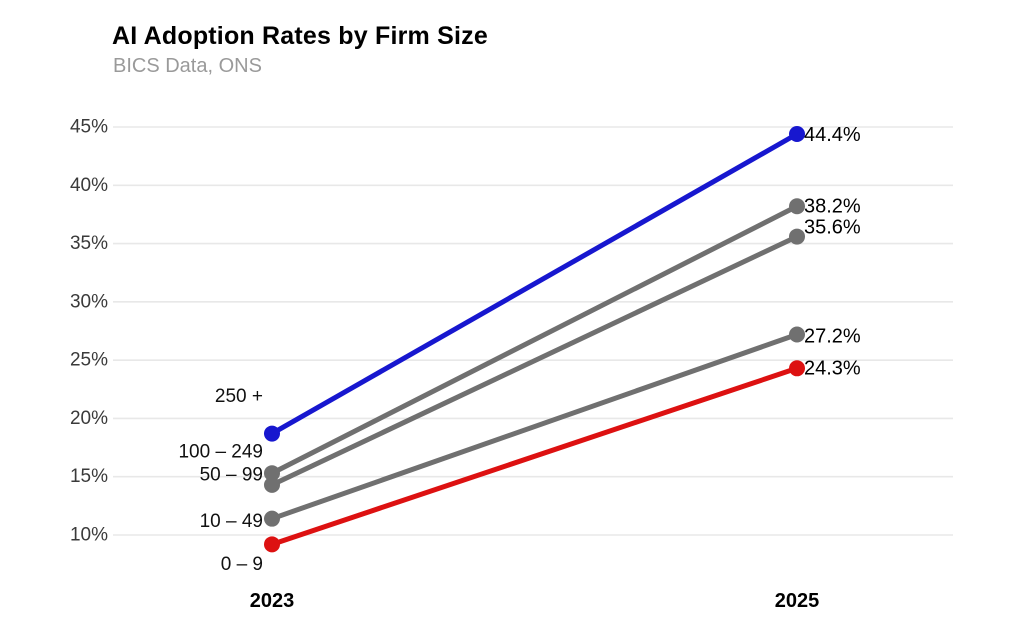  I want to click on y-tick-label: 15%, so click(89, 476).